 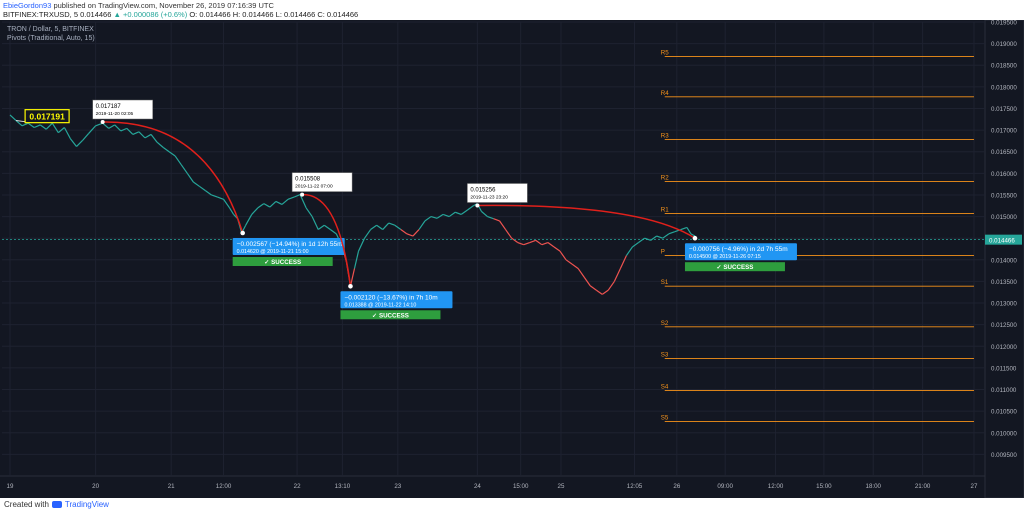 I want to click on projection-arrow, so click(x=327, y=240).